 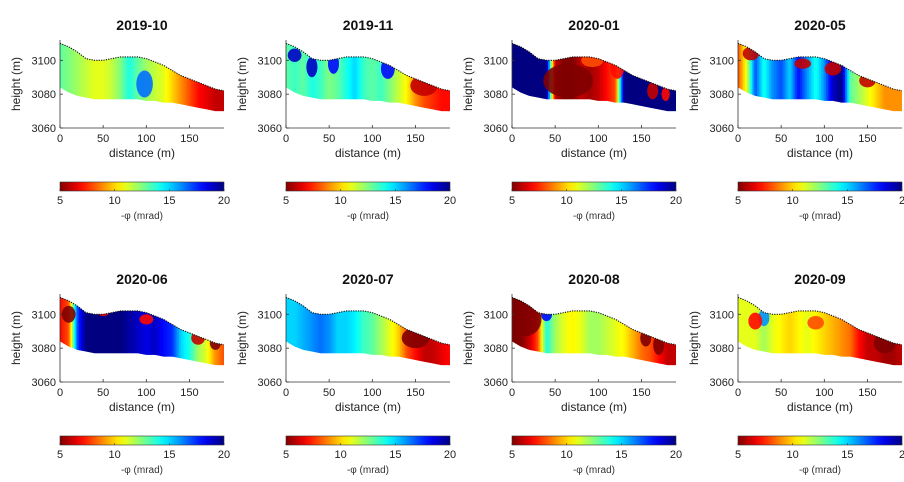 What do you see at coordinates (847, 455) in the screenshot?
I see `colorbar-tick-label: 15` at bounding box center [847, 455].